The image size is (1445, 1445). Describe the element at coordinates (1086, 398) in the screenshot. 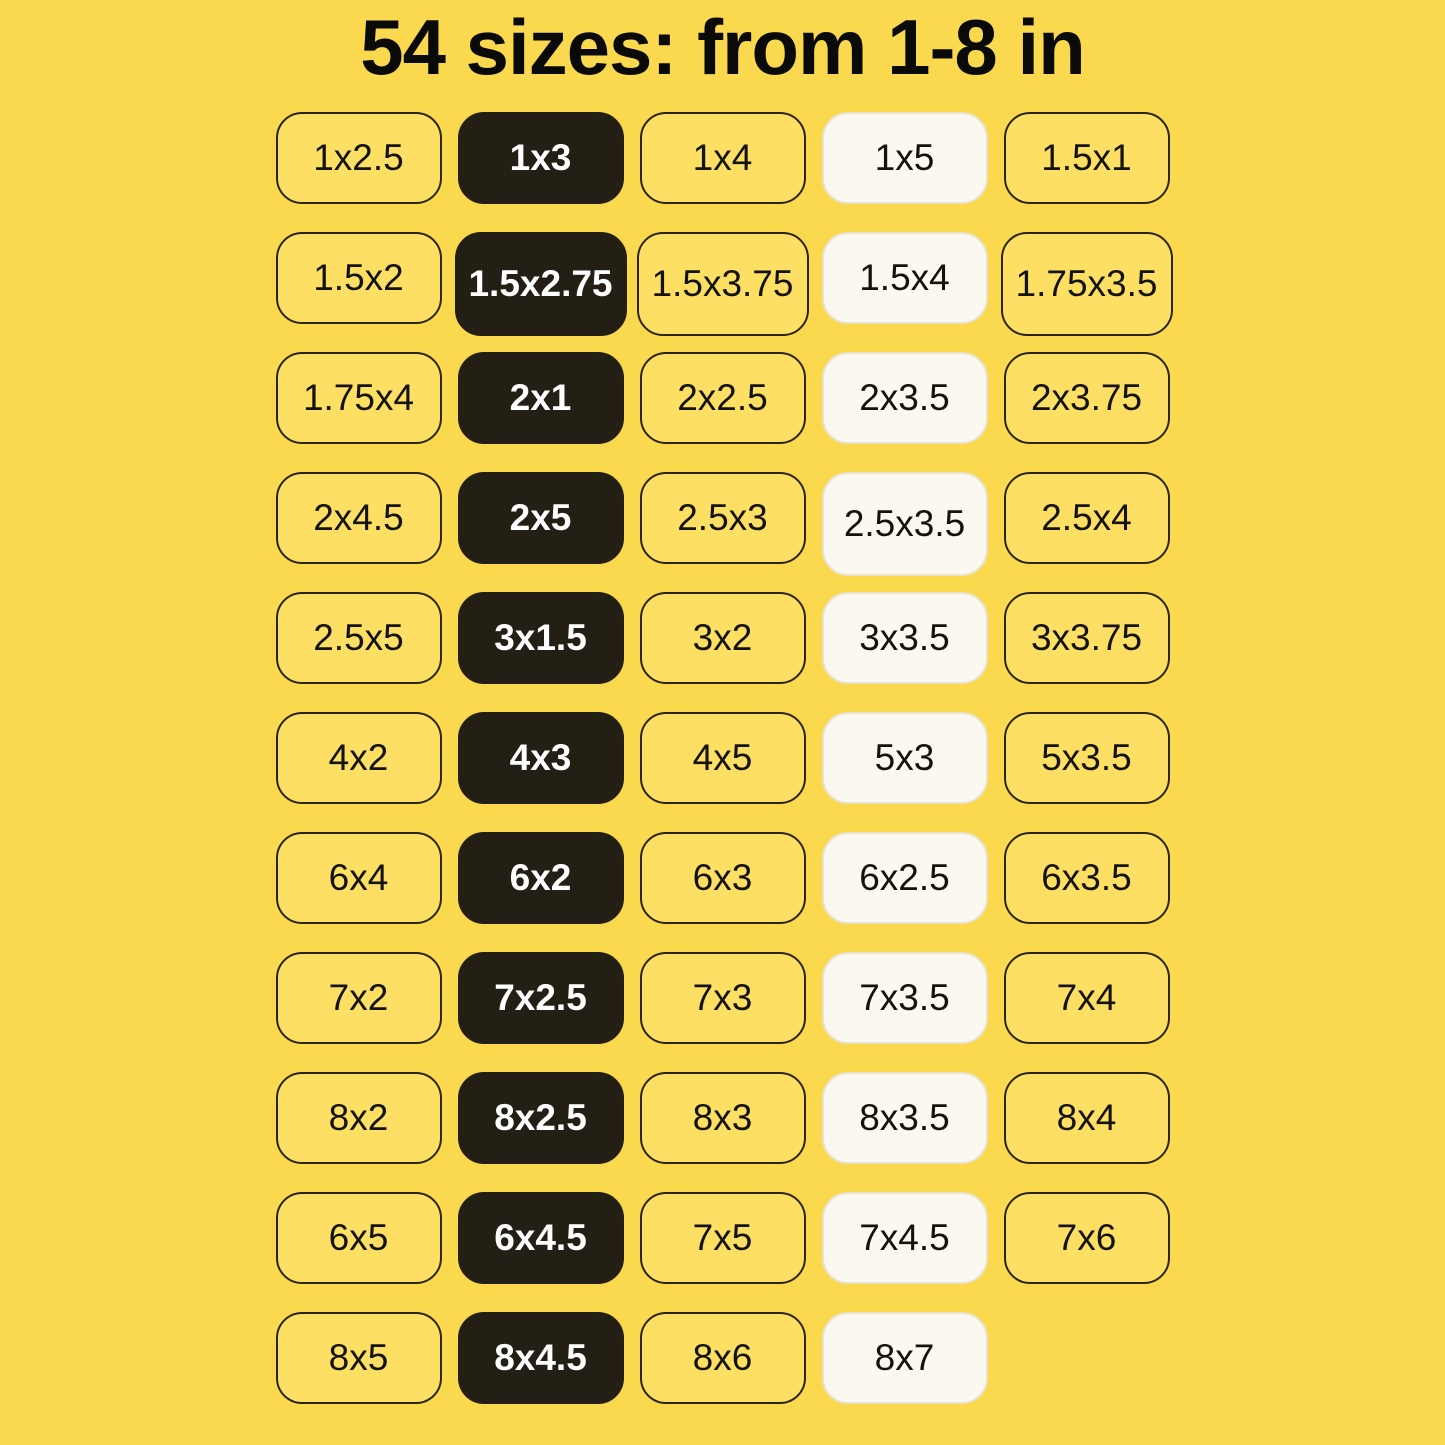

I see `size-chip-2x3-75: 2x3.75` at that location.